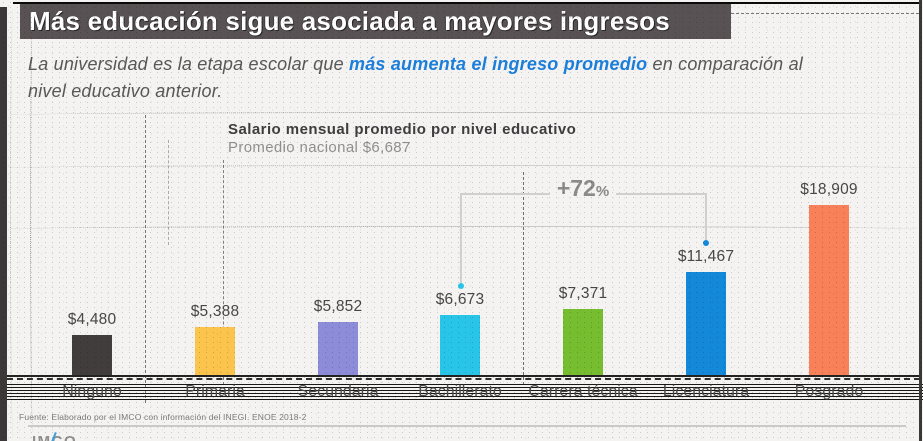 The width and height of the screenshot is (923, 441). I want to click on bracket-left-line, so click(461, 238).